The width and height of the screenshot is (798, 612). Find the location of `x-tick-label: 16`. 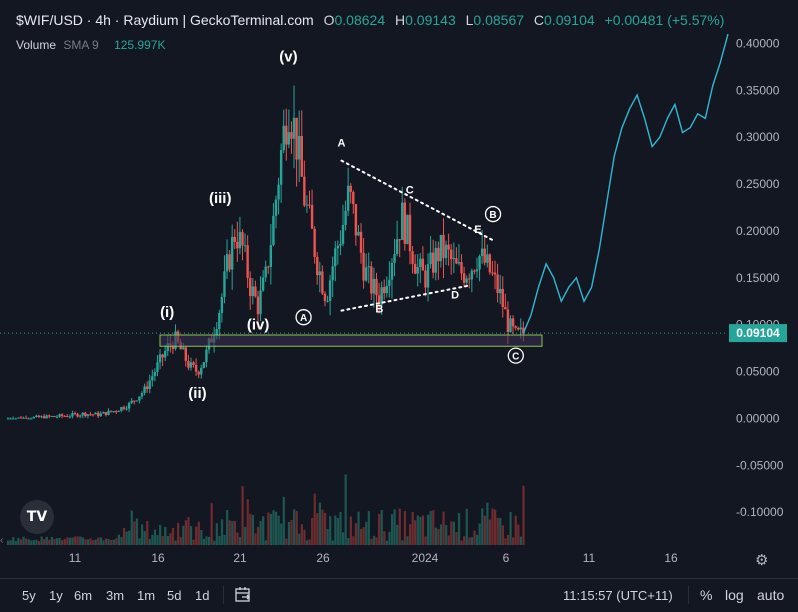

x-tick-label: 16 is located at coordinates (158, 558).